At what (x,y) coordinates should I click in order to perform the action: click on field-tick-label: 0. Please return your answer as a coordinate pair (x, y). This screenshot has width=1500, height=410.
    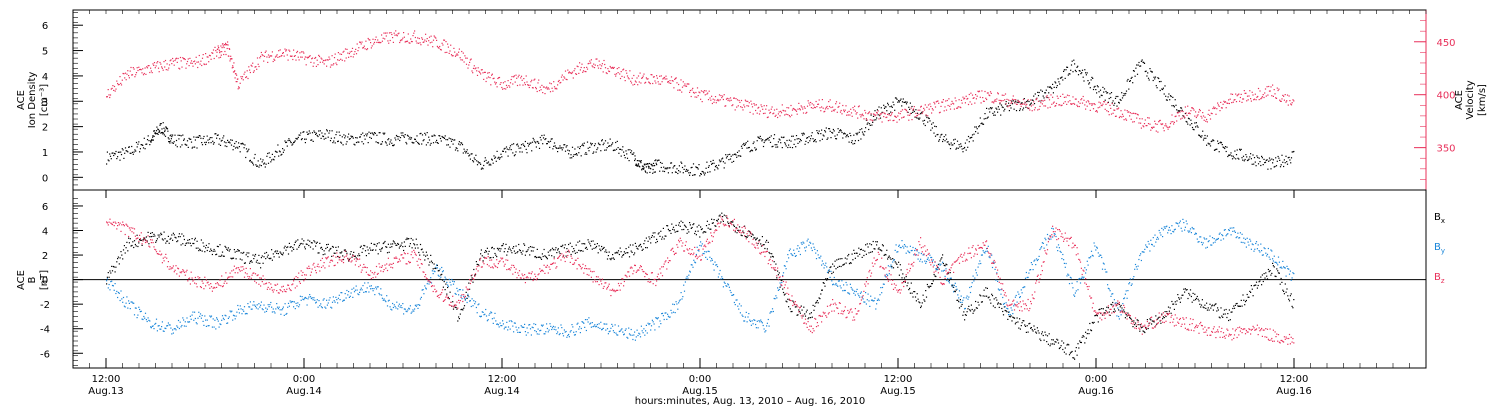
    Looking at the image, I should click on (45, 281).